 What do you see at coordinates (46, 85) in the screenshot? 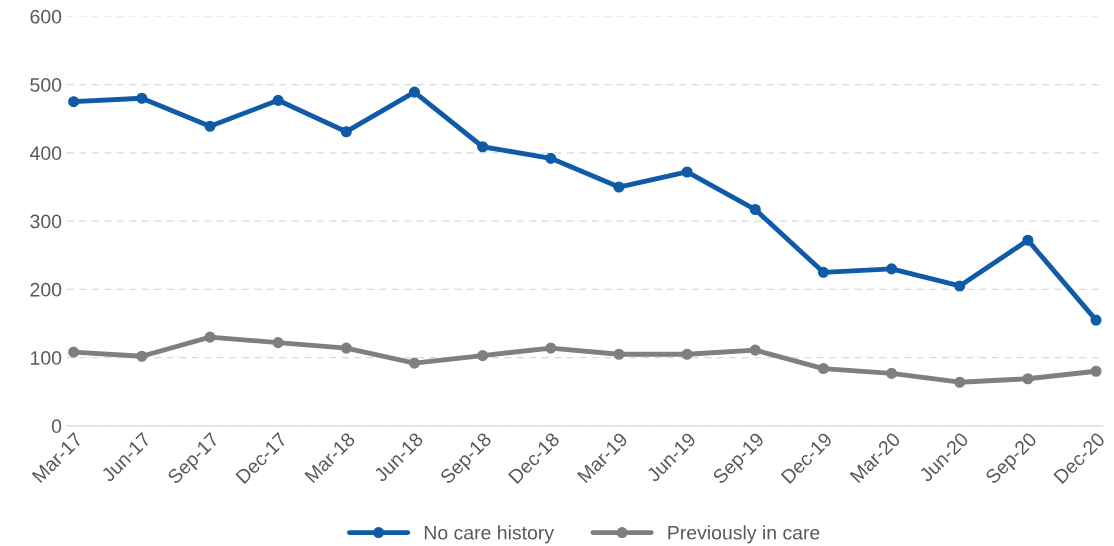
I see `y-tick-label: 500` at bounding box center [46, 85].